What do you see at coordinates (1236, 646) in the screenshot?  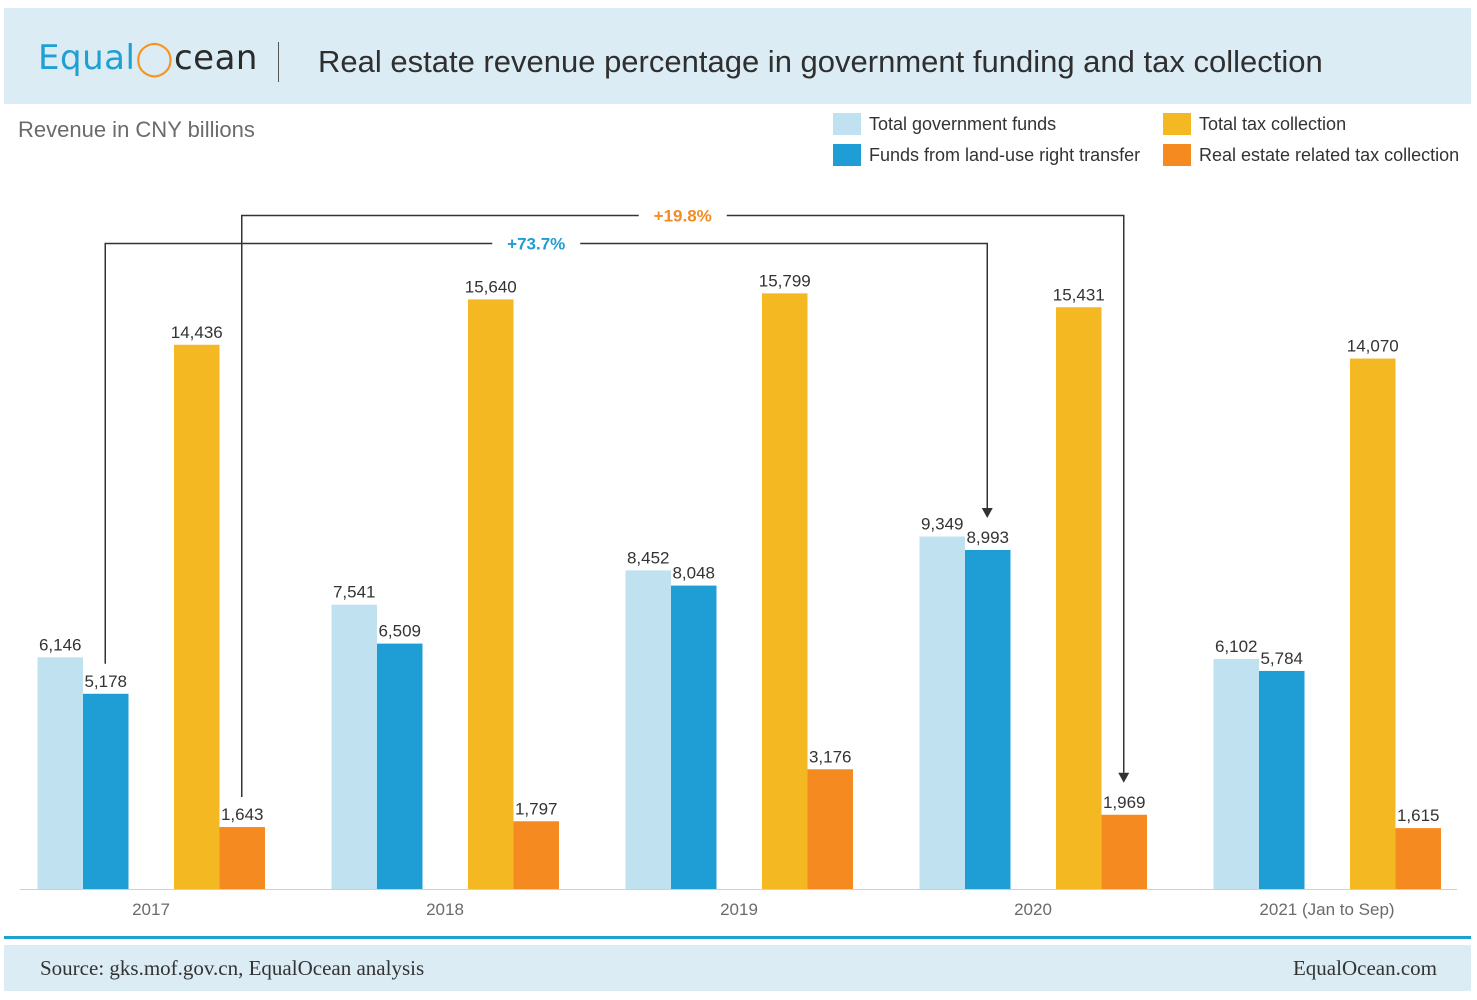 I see `data-label: 6,102` at bounding box center [1236, 646].